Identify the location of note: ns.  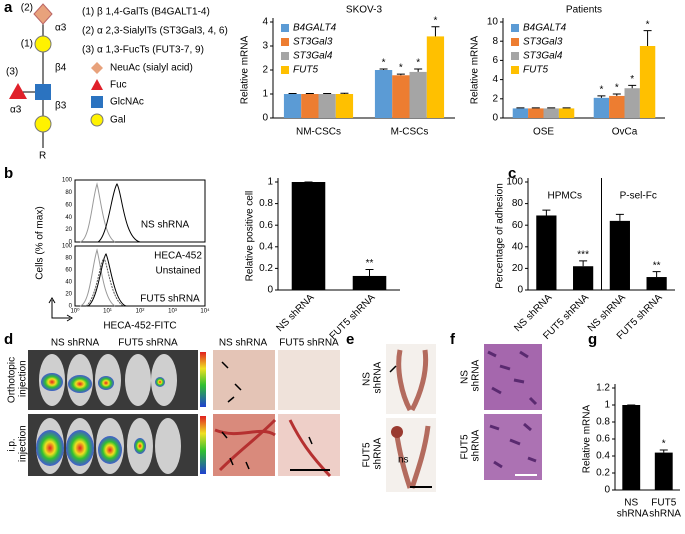
(403, 460).